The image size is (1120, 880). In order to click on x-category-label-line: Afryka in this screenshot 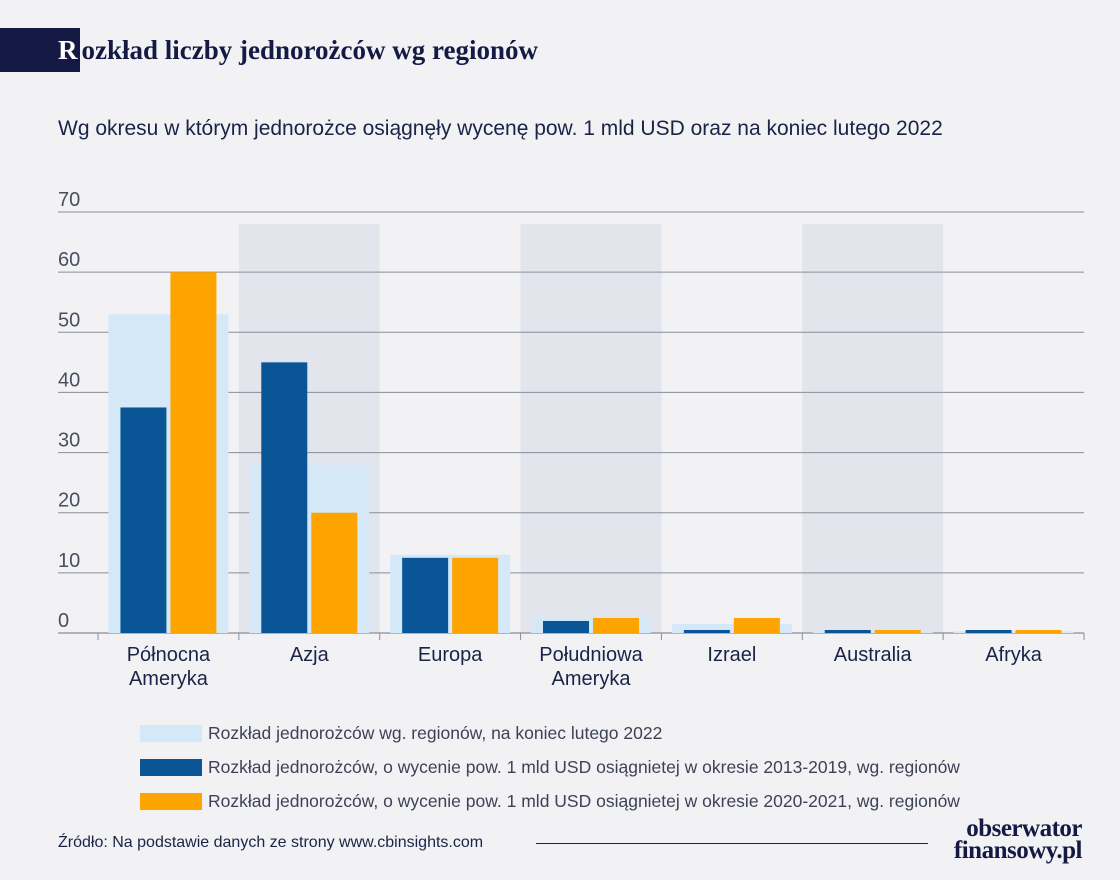, I will do `click(1014, 655)`.